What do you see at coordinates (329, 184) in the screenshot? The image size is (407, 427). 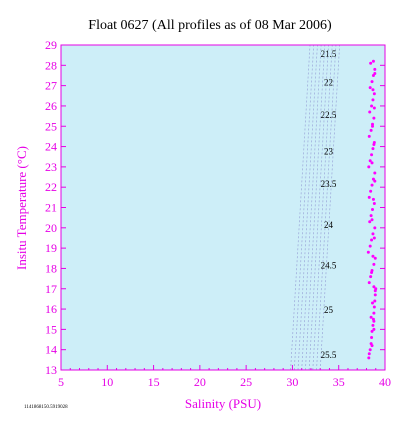 I see `density-label: 23.5` at bounding box center [329, 184].